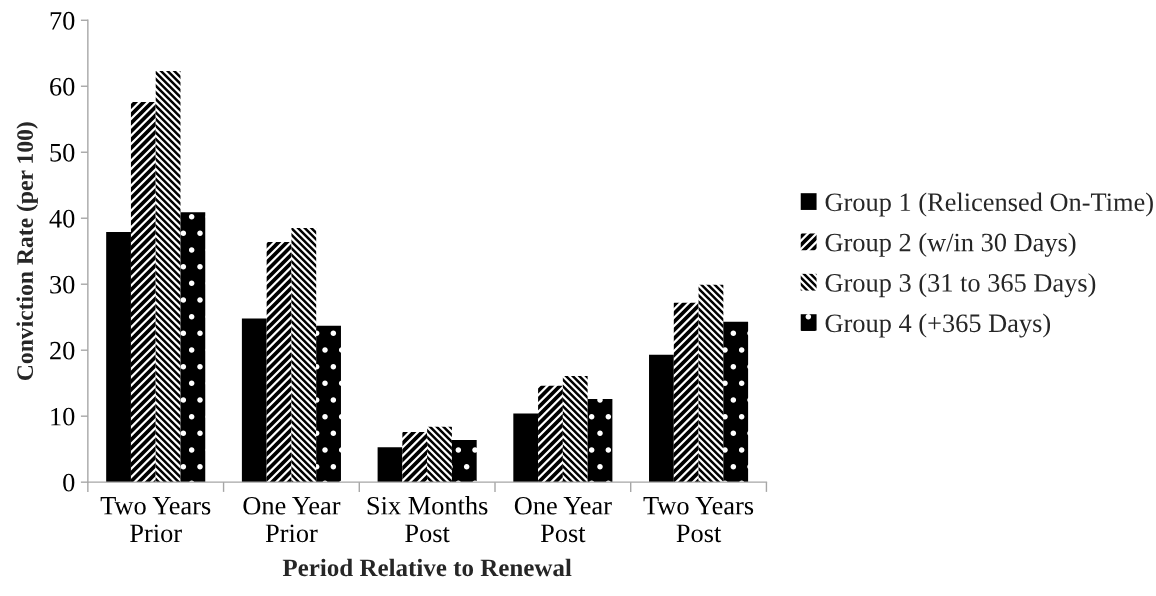 The height and width of the screenshot is (596, 1156). Describe the element at coordinates (960, 285) in the screenshot. I see `legend-label: Group 3 (31 to 365 Days)` at that location.